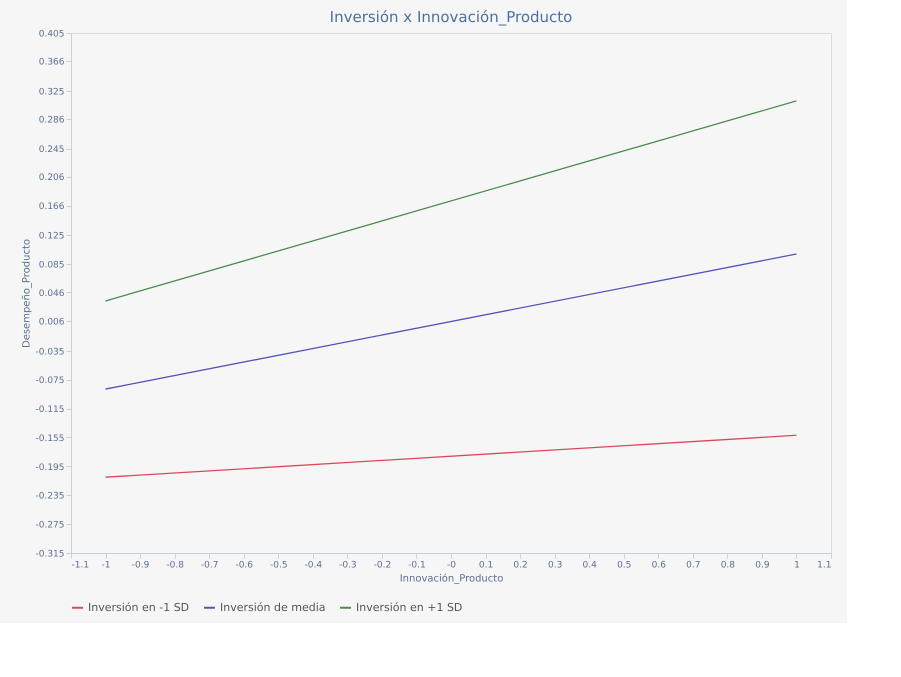 Image resolution: width=901 pixels, height=677 pixels. What do you see at coordinates (175, 565) in the screenshot?
I see `x-tick-label: -0.8` at bounding box center [175, 565].